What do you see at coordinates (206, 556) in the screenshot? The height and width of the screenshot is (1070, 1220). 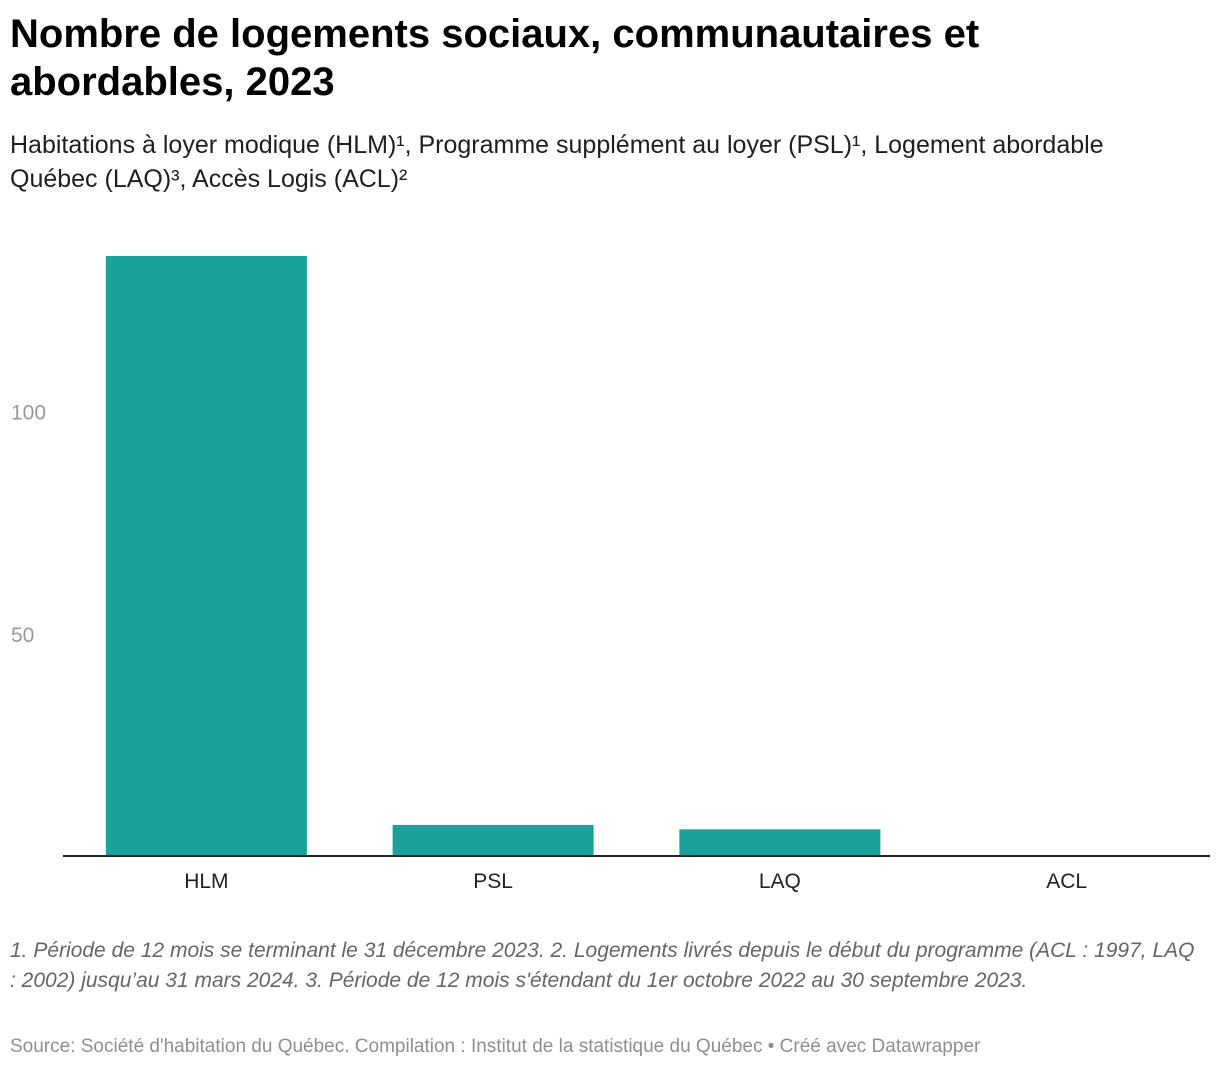 I see `bar-hlm` at bounding box center [206, 556].